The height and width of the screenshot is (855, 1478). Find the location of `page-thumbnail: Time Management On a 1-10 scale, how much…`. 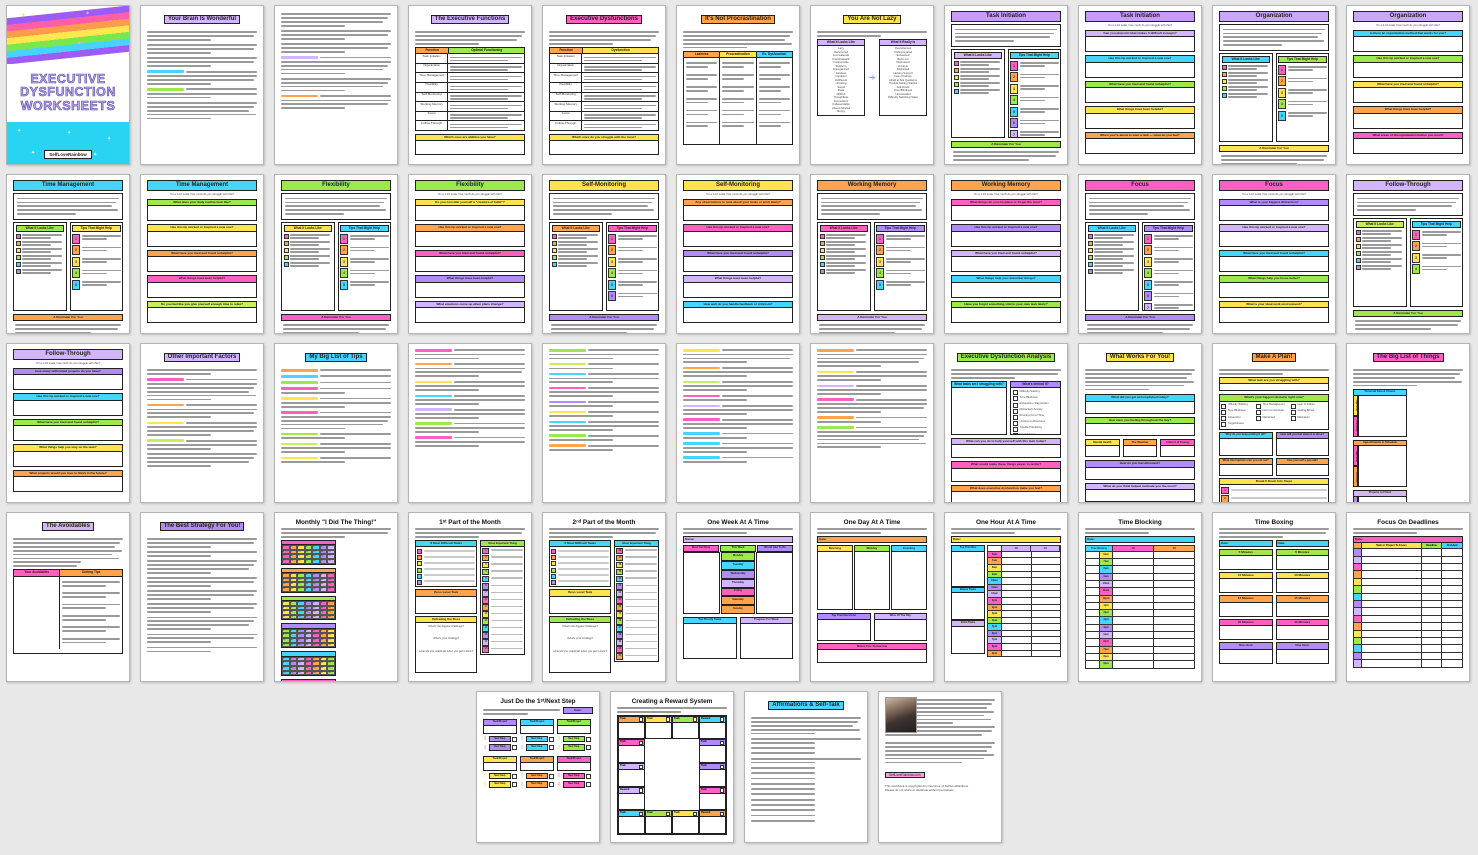

page-thumbnail: Time Management On a 1-10 scale, how much… is located at coordinates (202, 254).